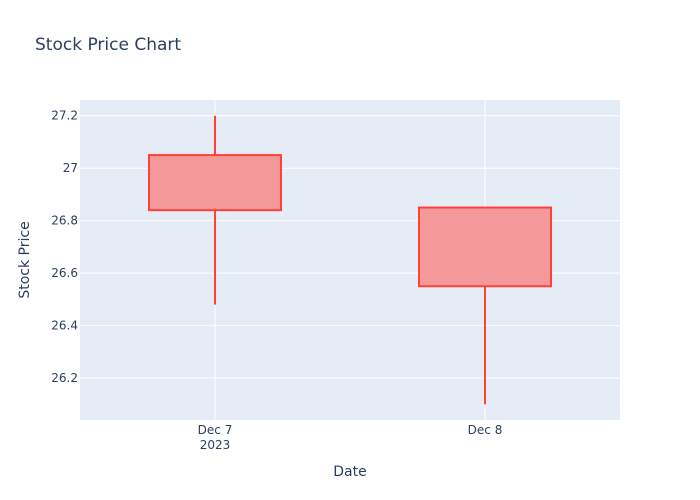 The height and width of the screenshot is (500, 700). Describe the element at coordinates (64, 378) in the screenshot. I see `y-tick-label: 26.2` at that location.